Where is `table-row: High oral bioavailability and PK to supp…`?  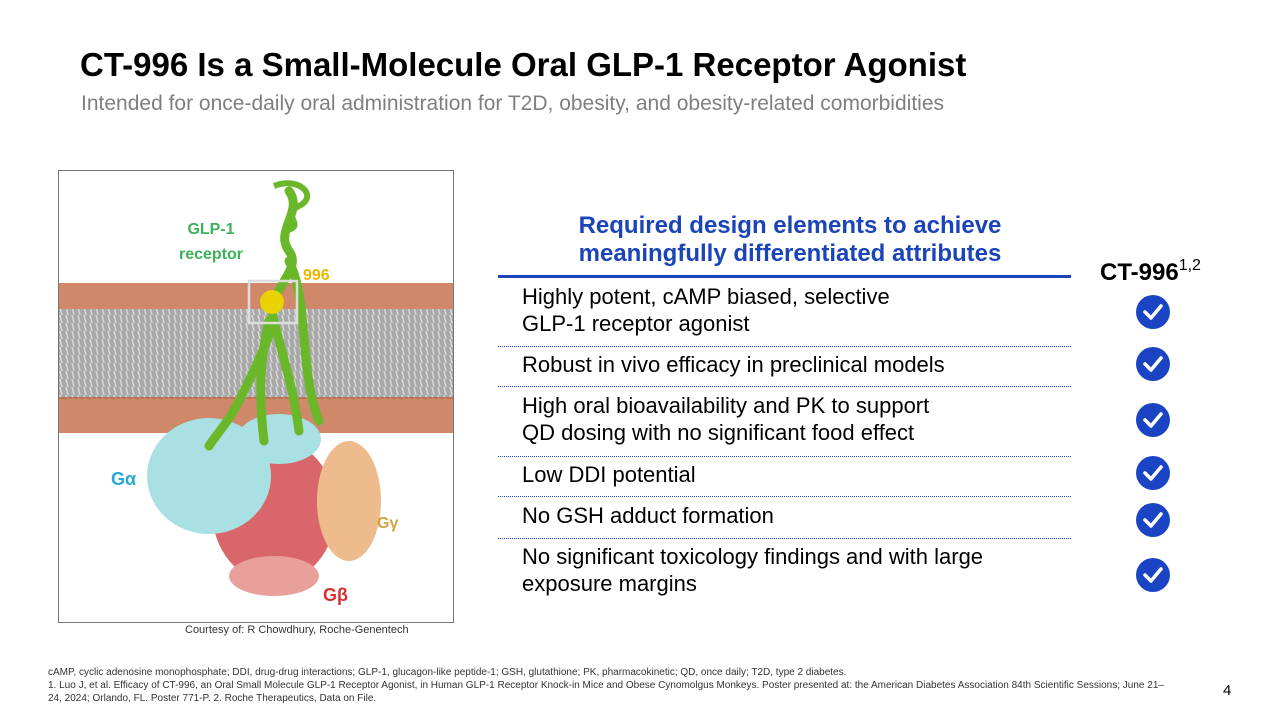 table-row: High oral bioavailability and PK to supp… is located at coordinates (725, 419).